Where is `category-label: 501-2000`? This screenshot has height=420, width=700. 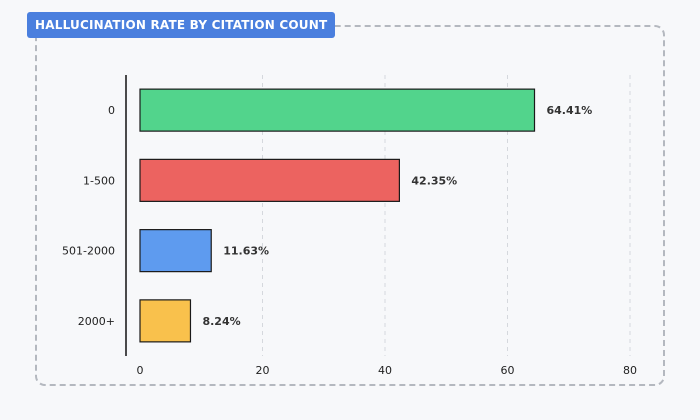
category-label: 501-2000 is located at coordinates (88, 251).